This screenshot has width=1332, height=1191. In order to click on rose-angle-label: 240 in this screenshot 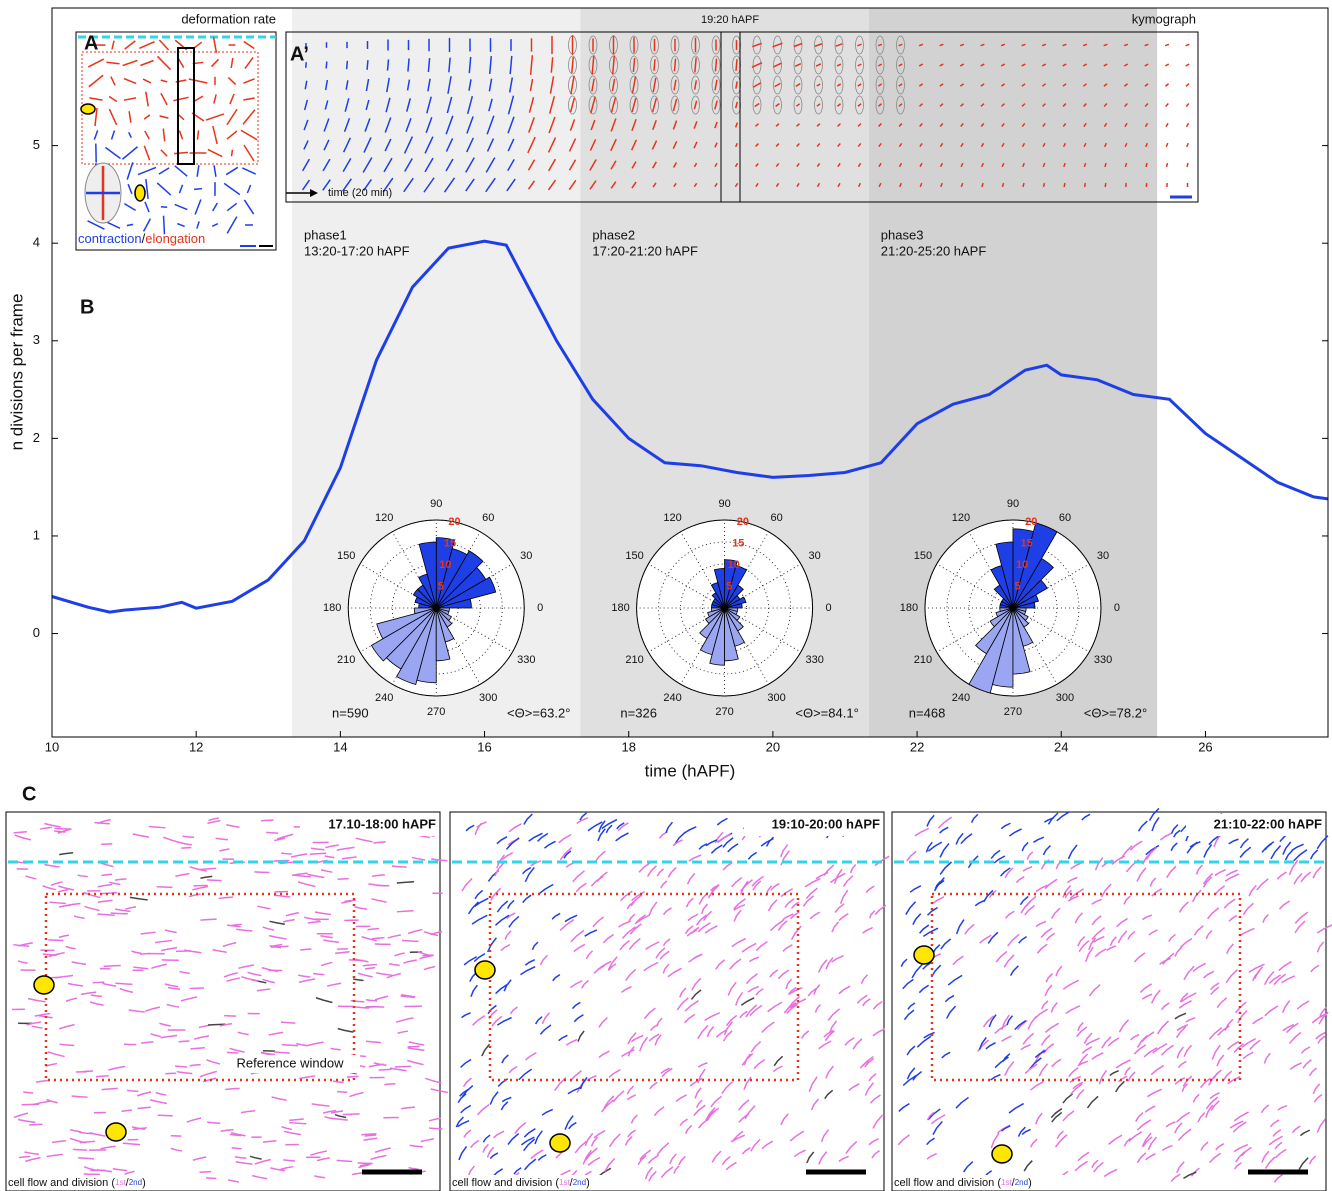, I will do `click(961, 698)`.